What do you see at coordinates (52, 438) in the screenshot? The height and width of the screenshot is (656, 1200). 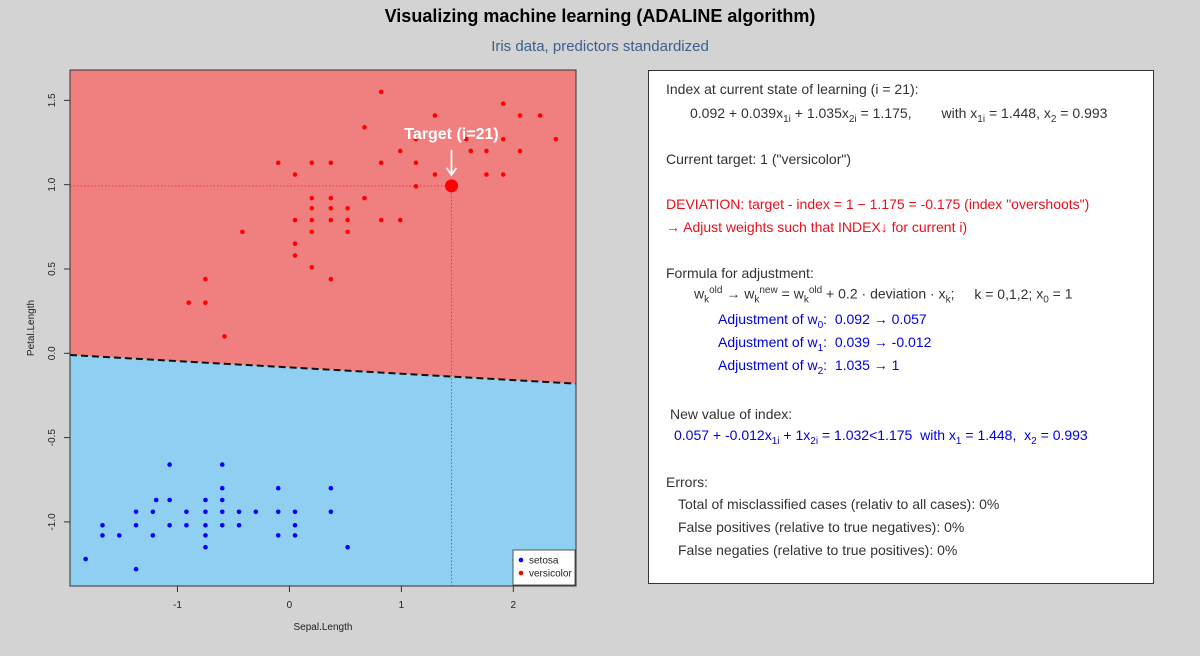 I see `y-tick-label: -0.5` at bounding box center [52, 438].